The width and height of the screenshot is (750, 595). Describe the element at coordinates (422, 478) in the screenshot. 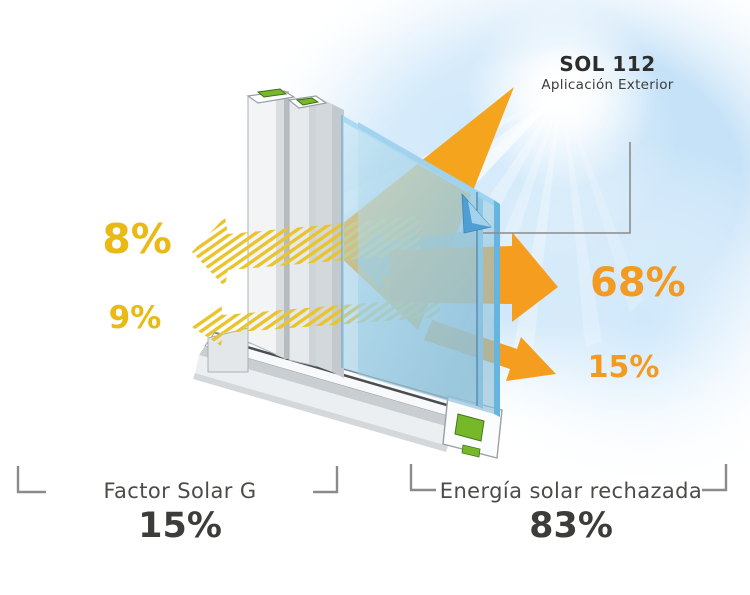

I see `bracket-right-open` at that location.